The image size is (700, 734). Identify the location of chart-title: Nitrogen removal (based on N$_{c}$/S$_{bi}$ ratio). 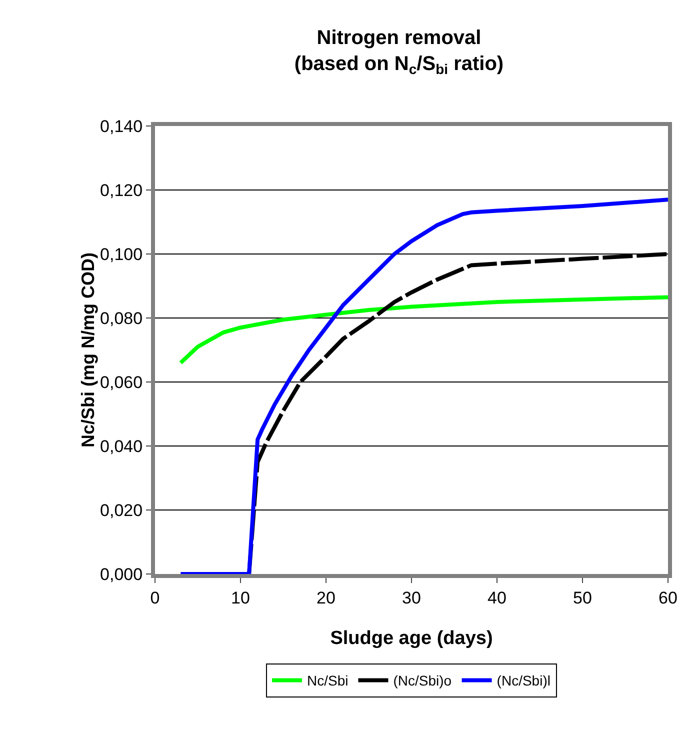
(399, 52).